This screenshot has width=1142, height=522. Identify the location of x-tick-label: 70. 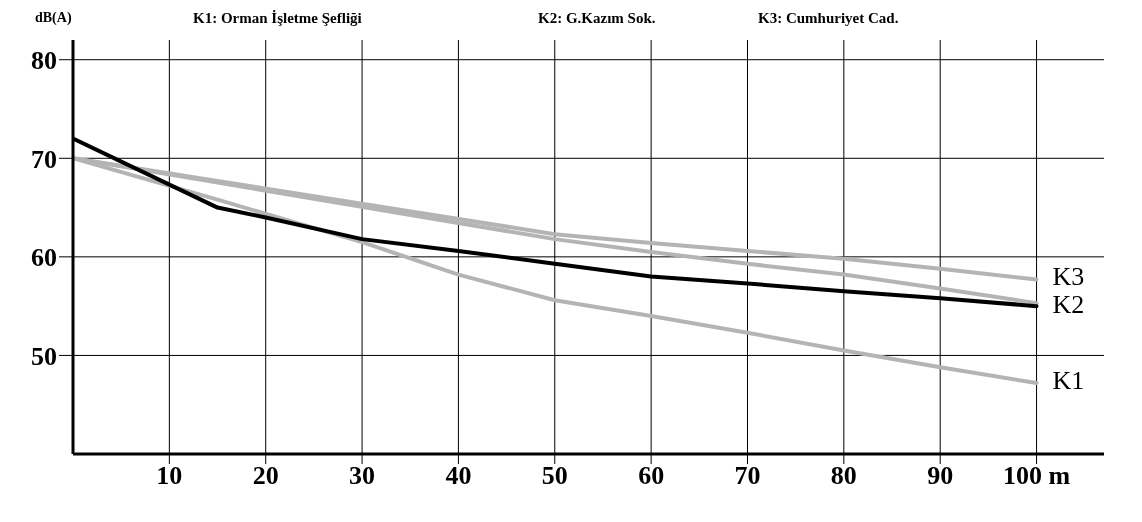
(747, 476).